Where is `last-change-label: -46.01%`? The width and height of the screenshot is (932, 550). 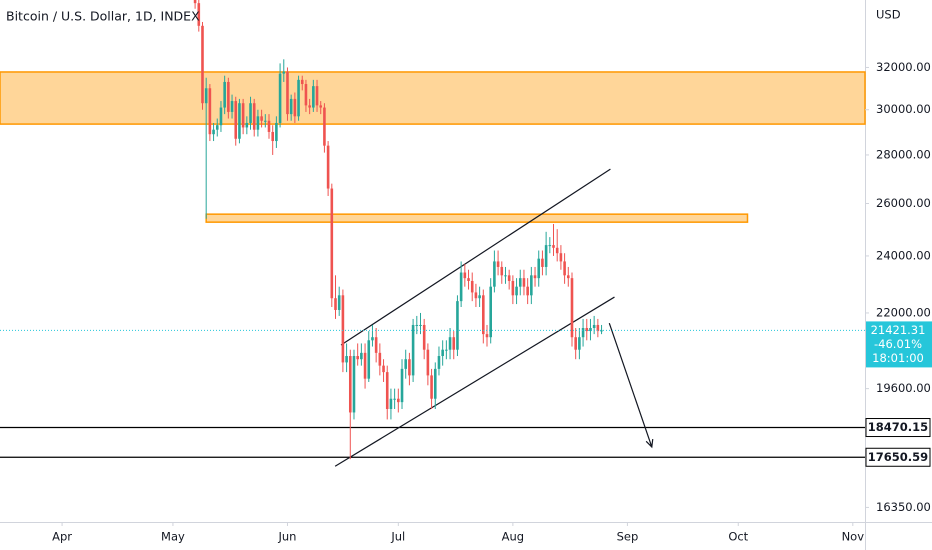 last-change-label: -46.01% is located at coordinates (898, 344).